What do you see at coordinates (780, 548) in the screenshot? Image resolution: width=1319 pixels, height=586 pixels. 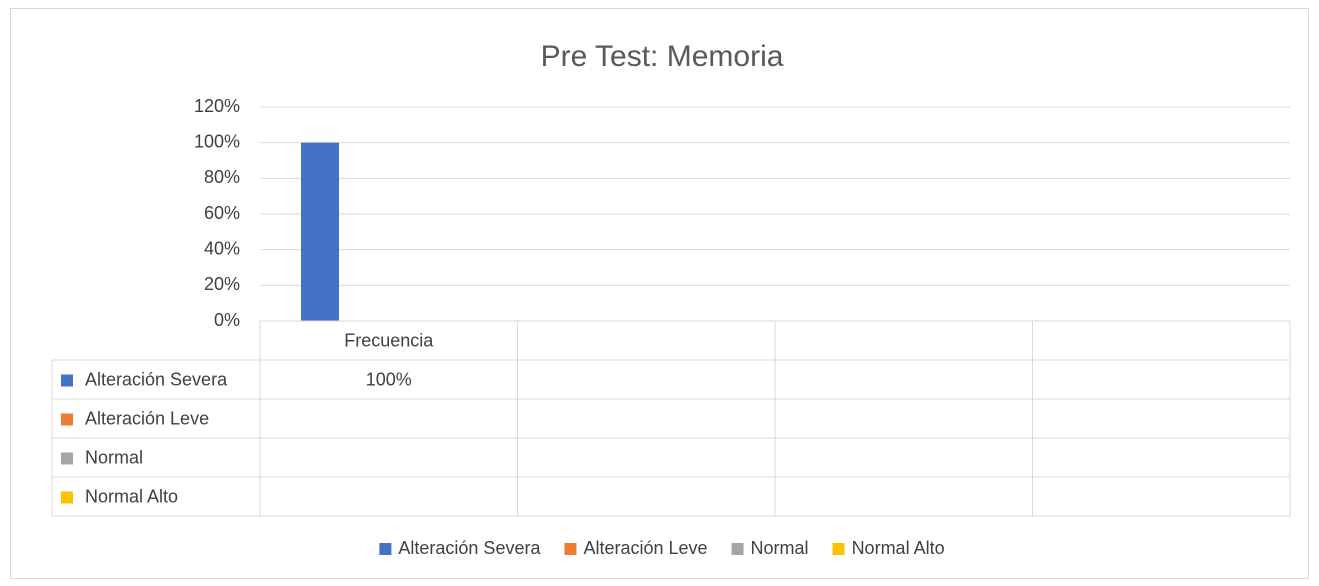 I see `legend-label: Normal` at bounding box center [780, 548].